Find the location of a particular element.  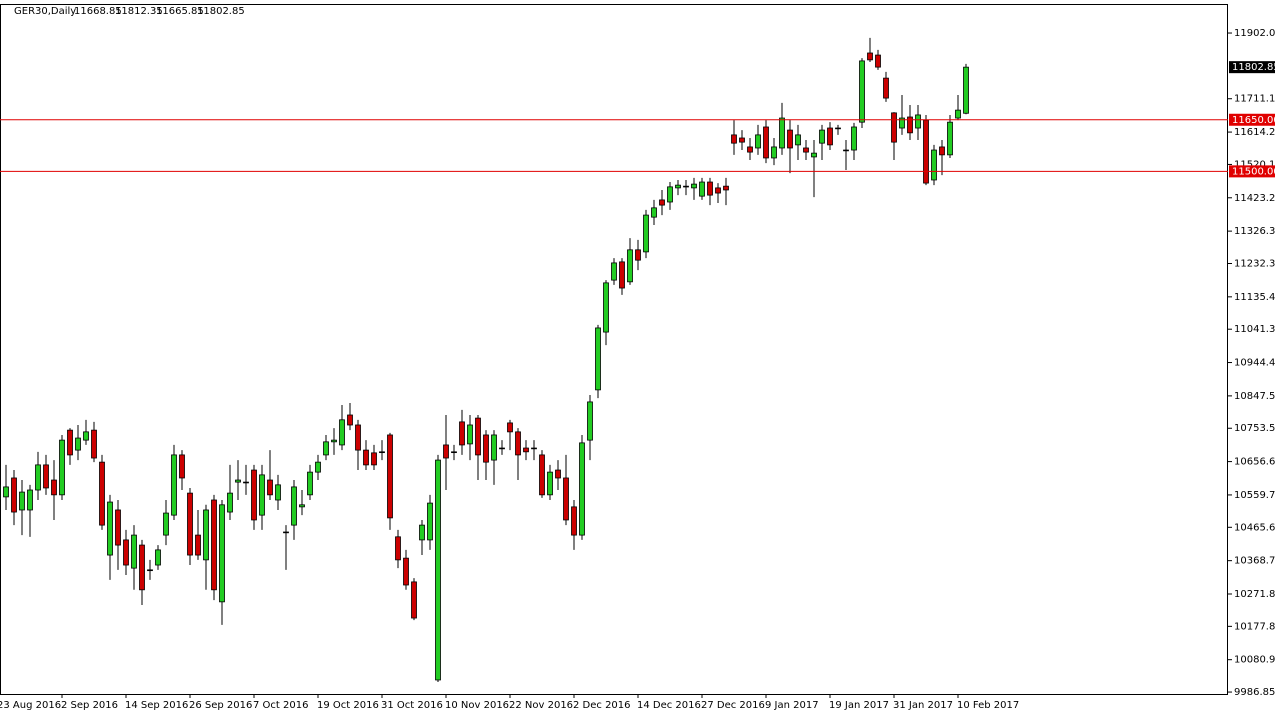

y-tick-label: 11135.40 is located at coordinates (1254, 297).